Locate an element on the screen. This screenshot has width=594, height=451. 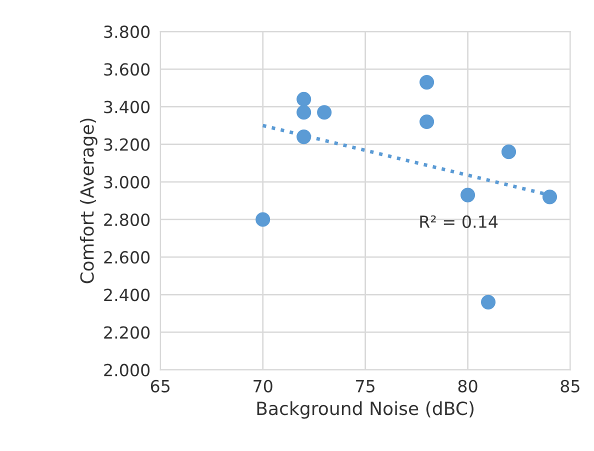
y-tick-label: 2.200 is located at coordinates (127, 332).